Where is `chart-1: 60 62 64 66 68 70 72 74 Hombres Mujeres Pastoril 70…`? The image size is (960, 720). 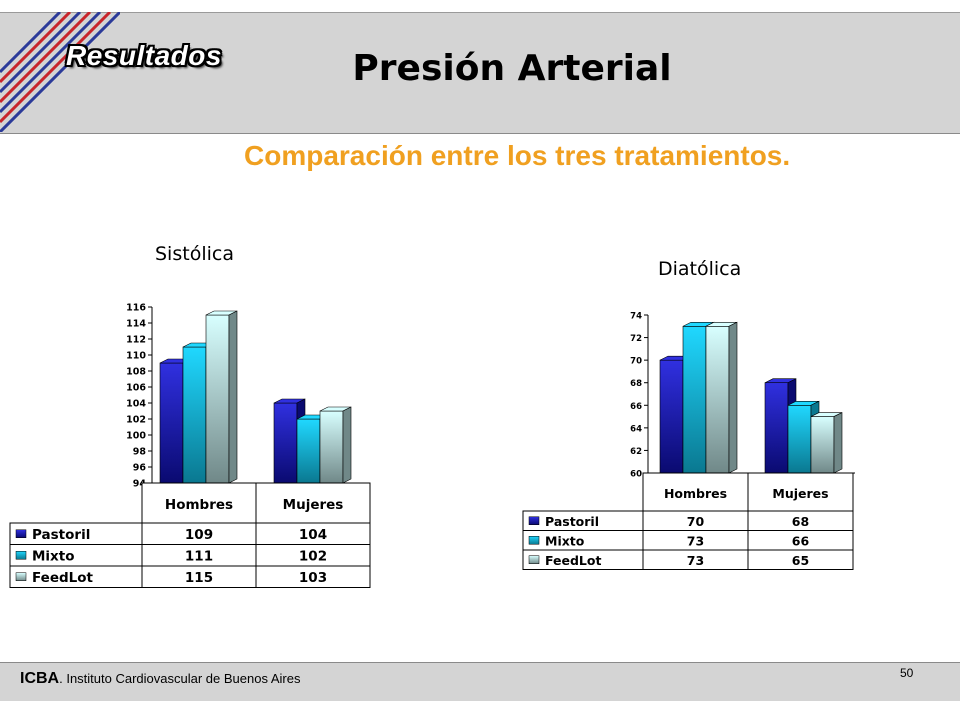 chart-1: 60 62 64 66 68 70 72 74 Hombres Mujeres Pastoril 70… is located at coordinates (688, 441).